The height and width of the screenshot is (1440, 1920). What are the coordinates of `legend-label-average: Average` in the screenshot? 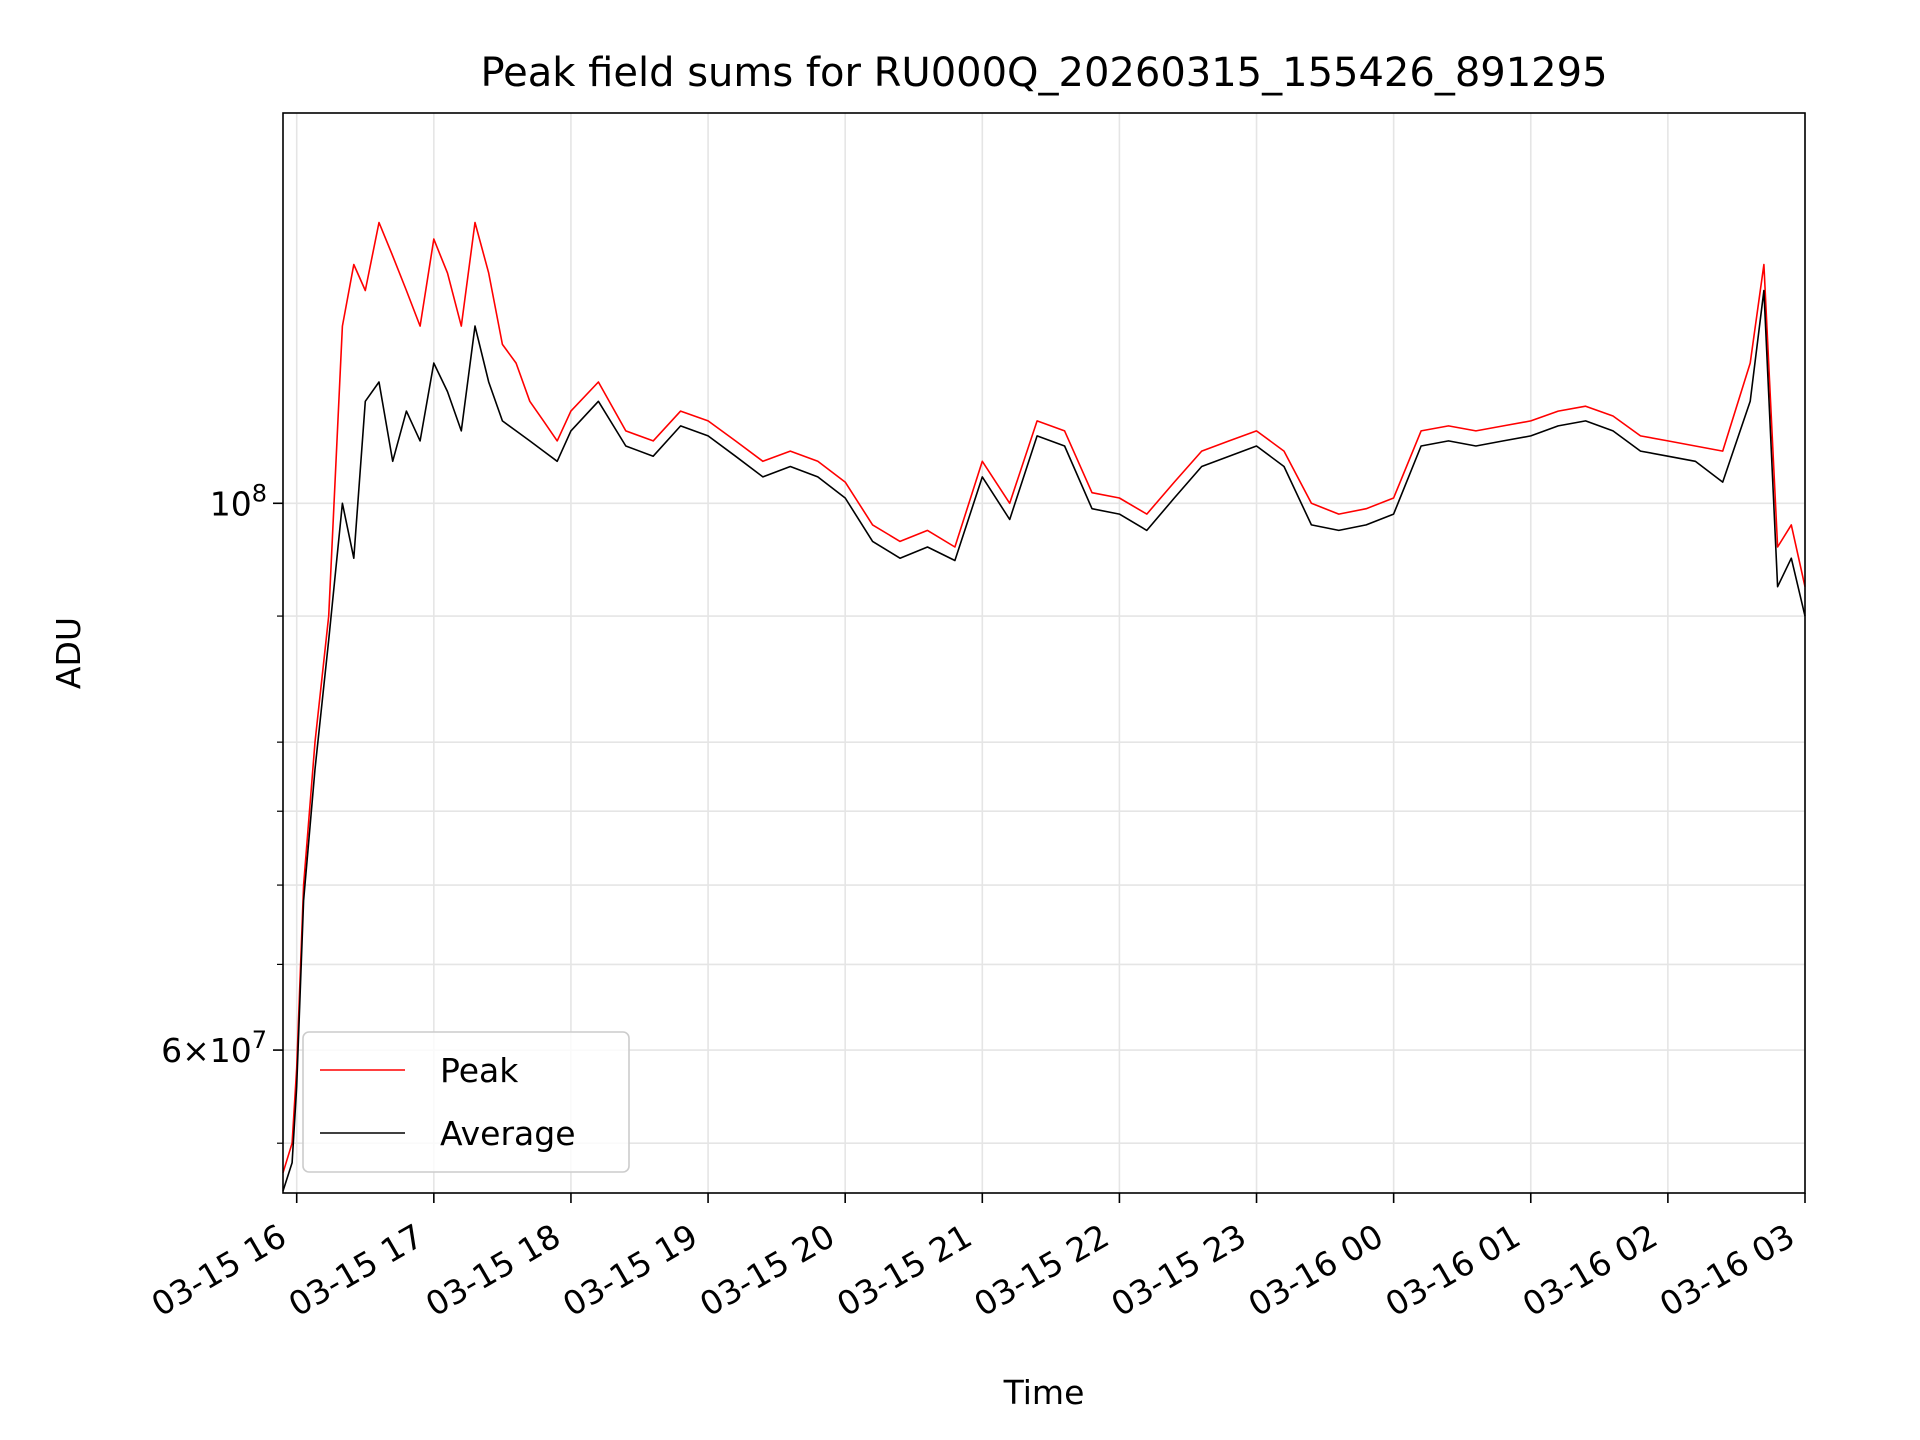 It's located at (508, 1133).